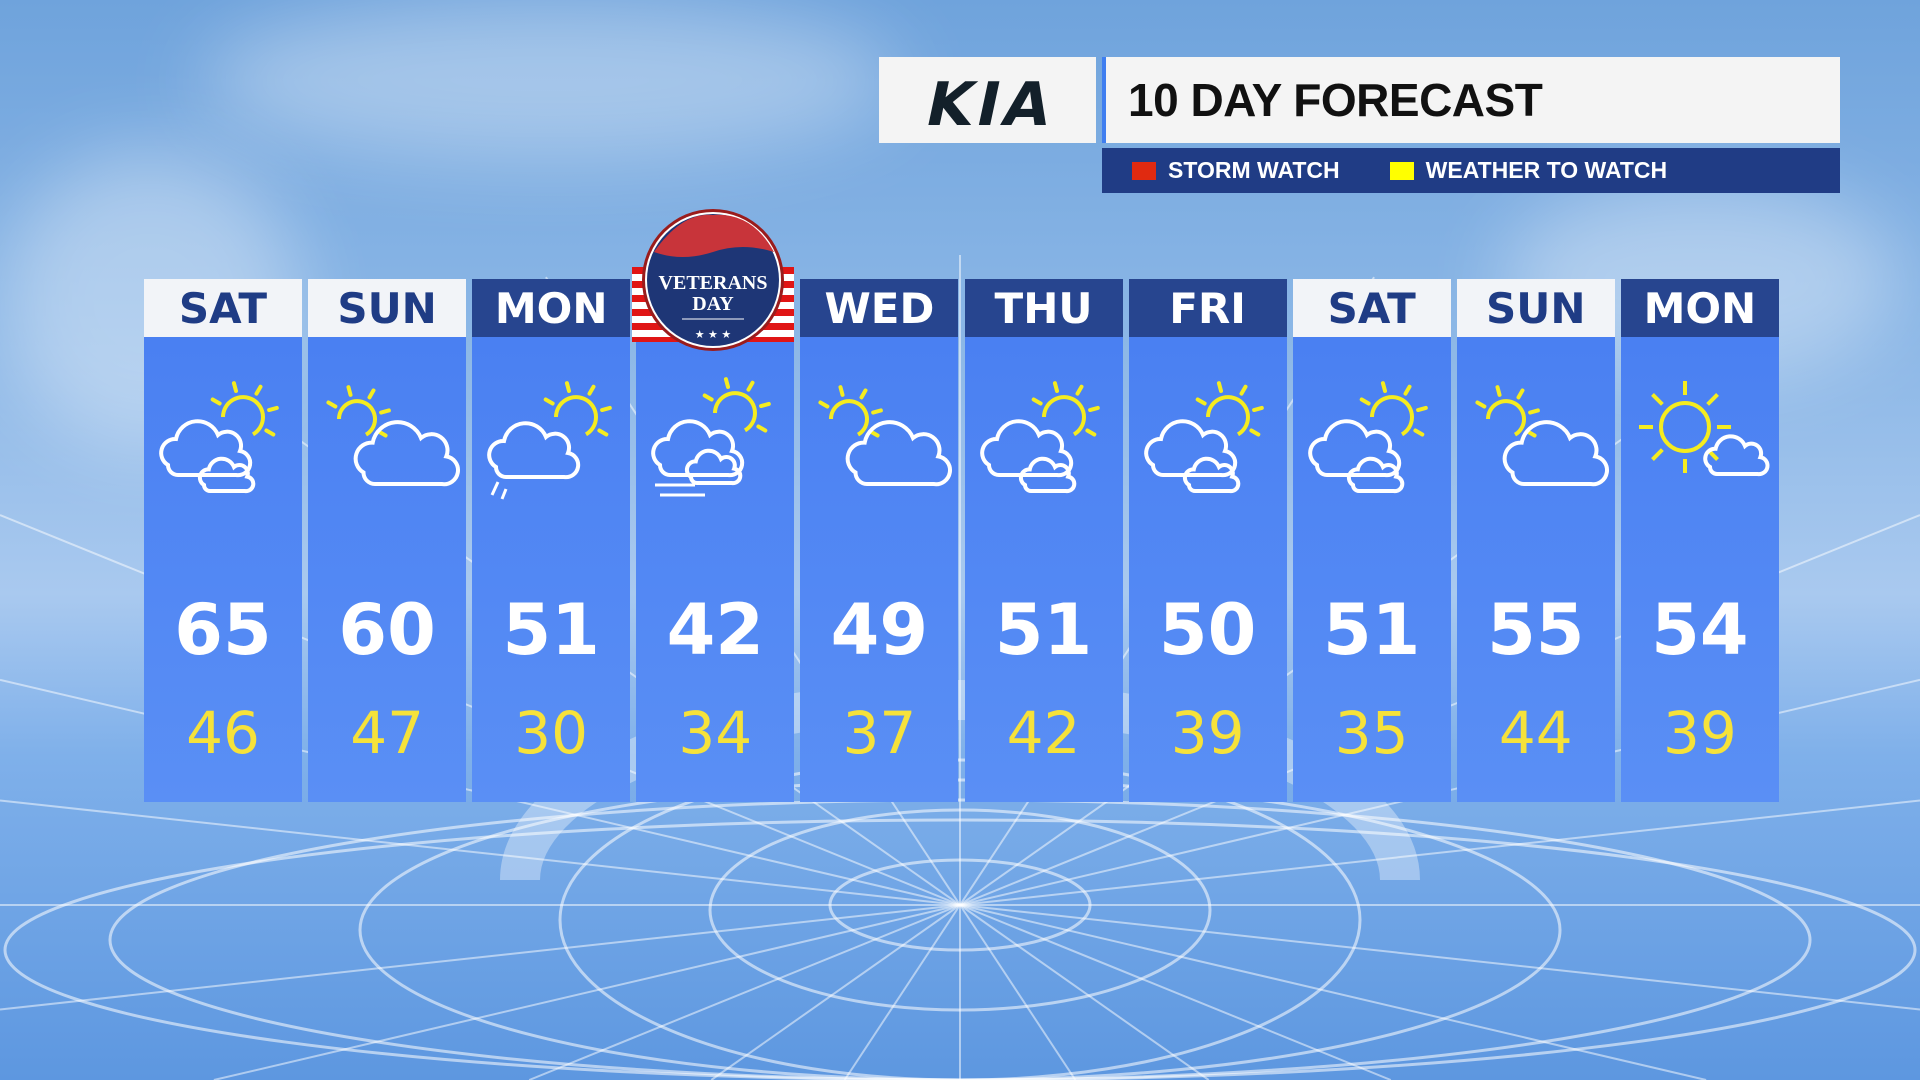 The height and width of the screenshot is (1080, 1920). I want to click on day-panel: 65 46, so click(223, 569).